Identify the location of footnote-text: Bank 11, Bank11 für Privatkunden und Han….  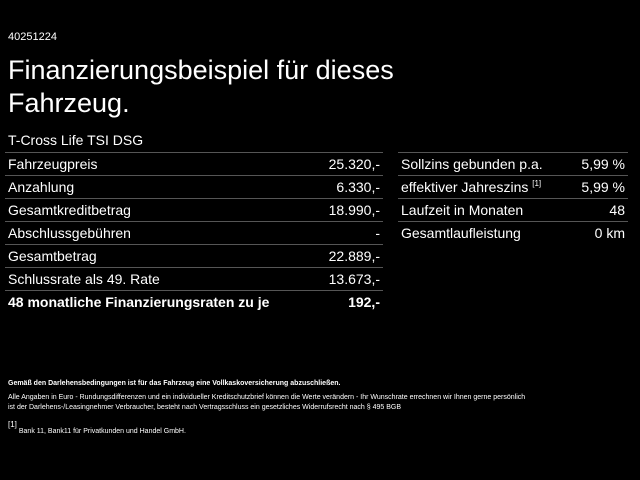
(102, 431).